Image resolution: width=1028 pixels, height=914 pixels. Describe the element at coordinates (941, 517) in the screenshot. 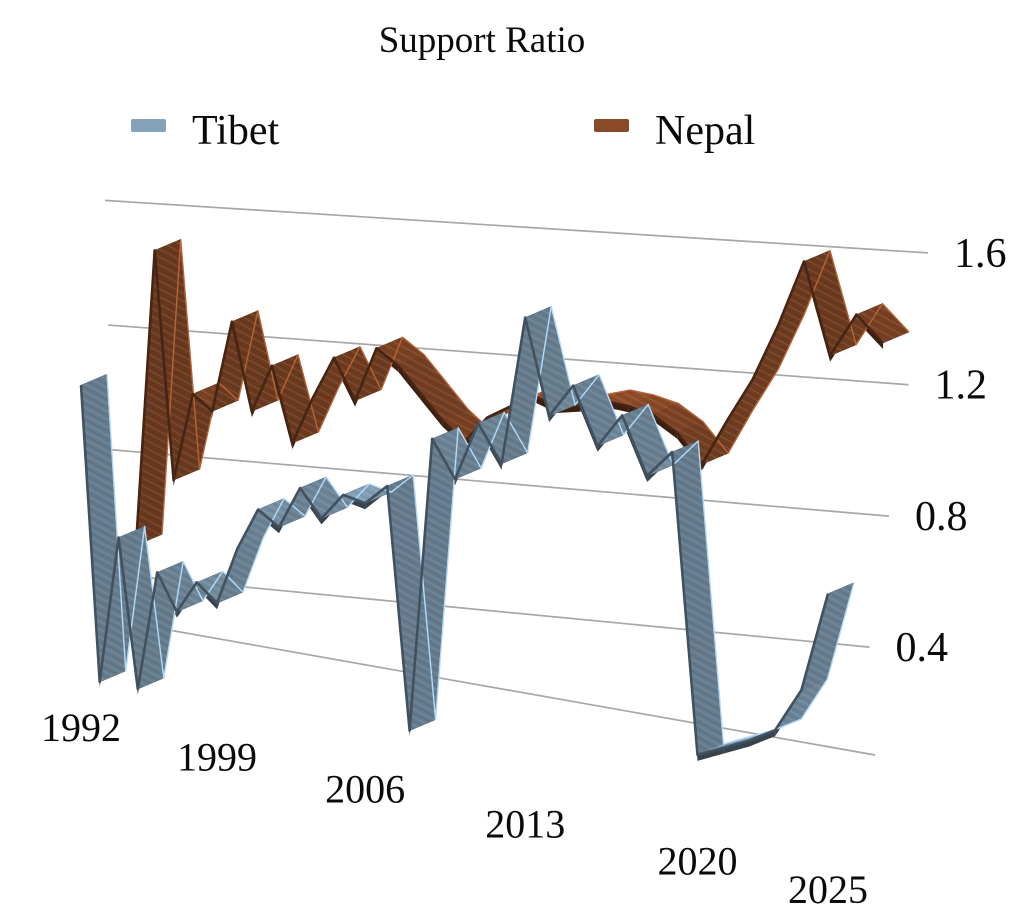

I see `y-axis-label-0.8: 0.8` at that location.